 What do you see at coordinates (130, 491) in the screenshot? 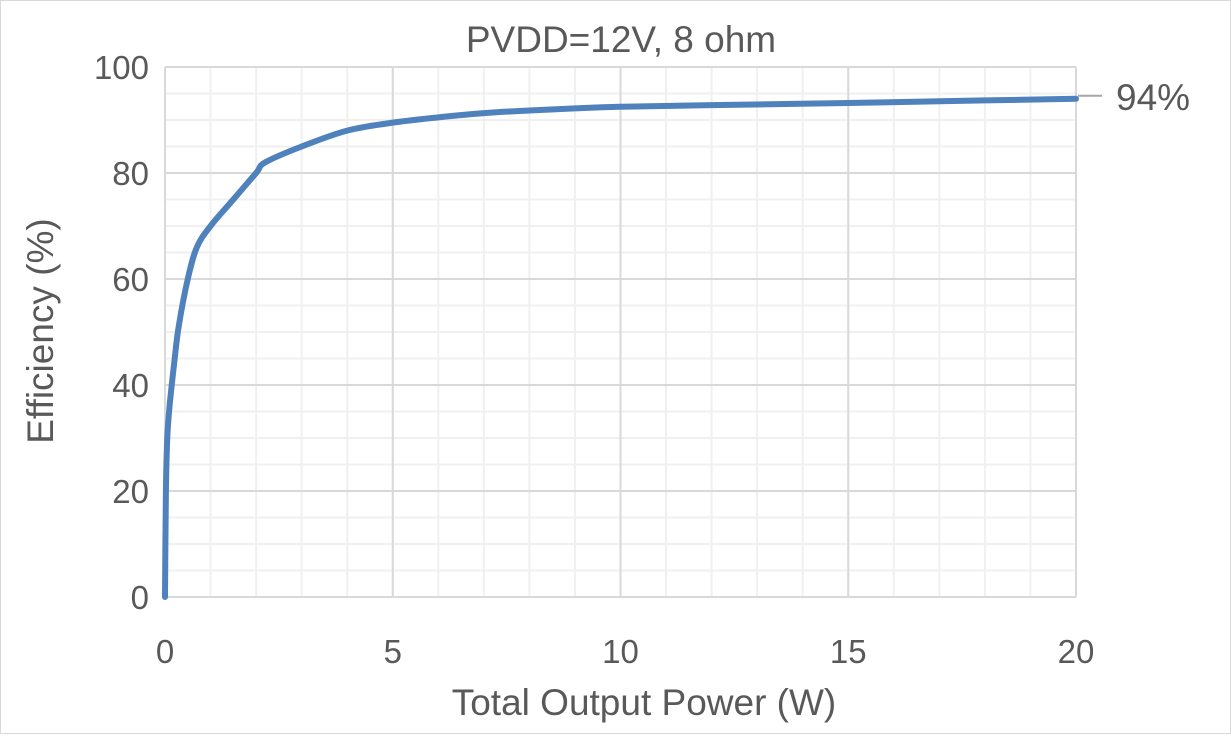
I see `y-tick-label: 20` at bounding box center [130, 491].